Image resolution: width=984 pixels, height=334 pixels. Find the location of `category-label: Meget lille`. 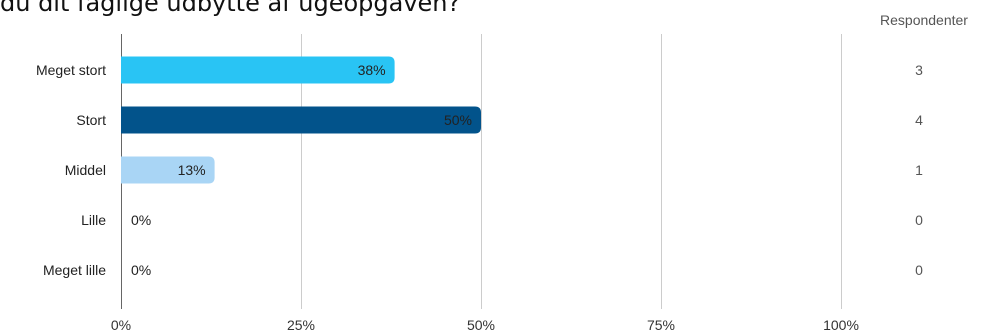

category-label: Meget lille is located at coordinates (74, 270).